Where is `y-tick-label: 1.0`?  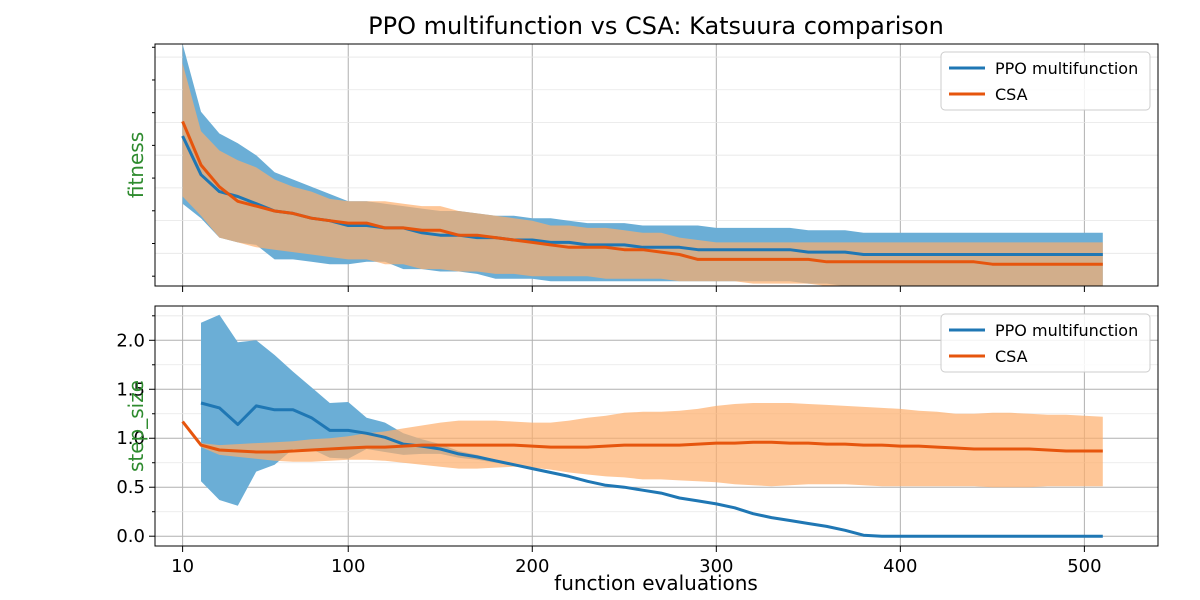 y-tick-label: 1.0 is located at coordinates (130, 438).